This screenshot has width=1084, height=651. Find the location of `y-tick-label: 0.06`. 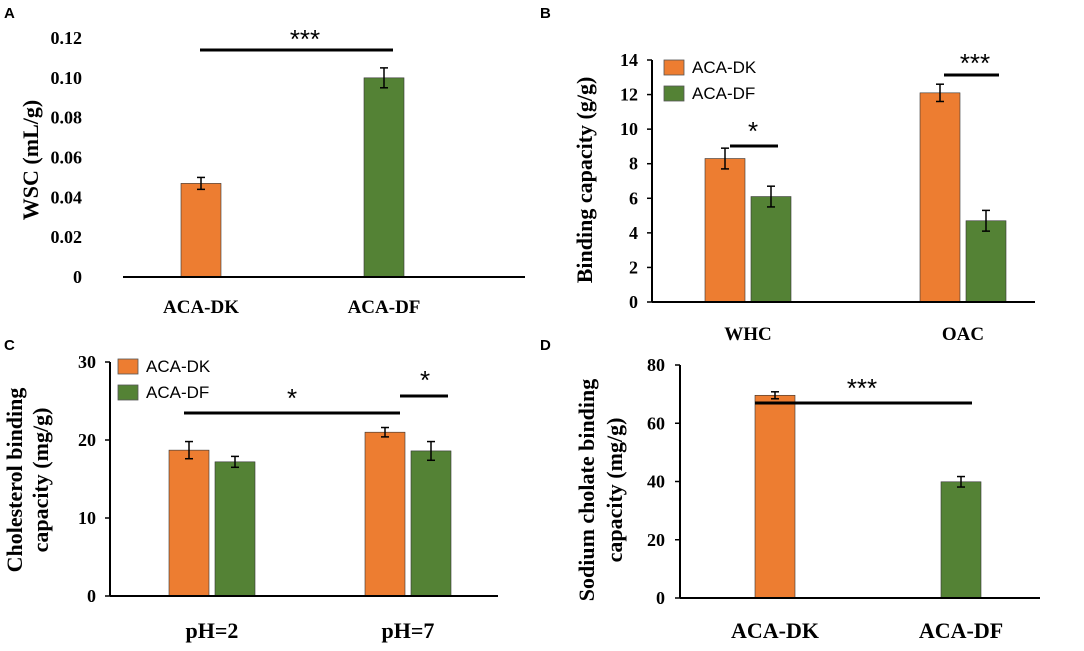

y-tick-label: 0.06 is located at coordinates (67, 158).